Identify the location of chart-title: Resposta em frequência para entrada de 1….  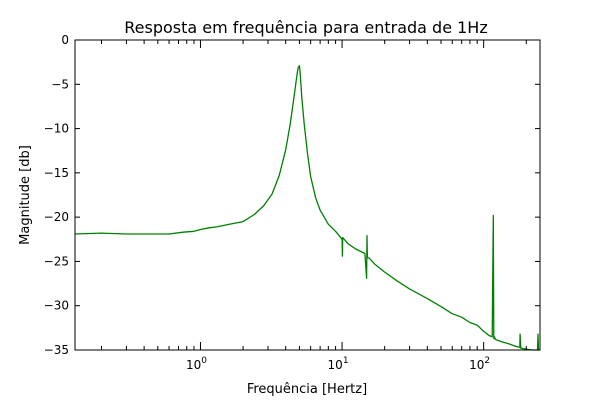
(305, 27).